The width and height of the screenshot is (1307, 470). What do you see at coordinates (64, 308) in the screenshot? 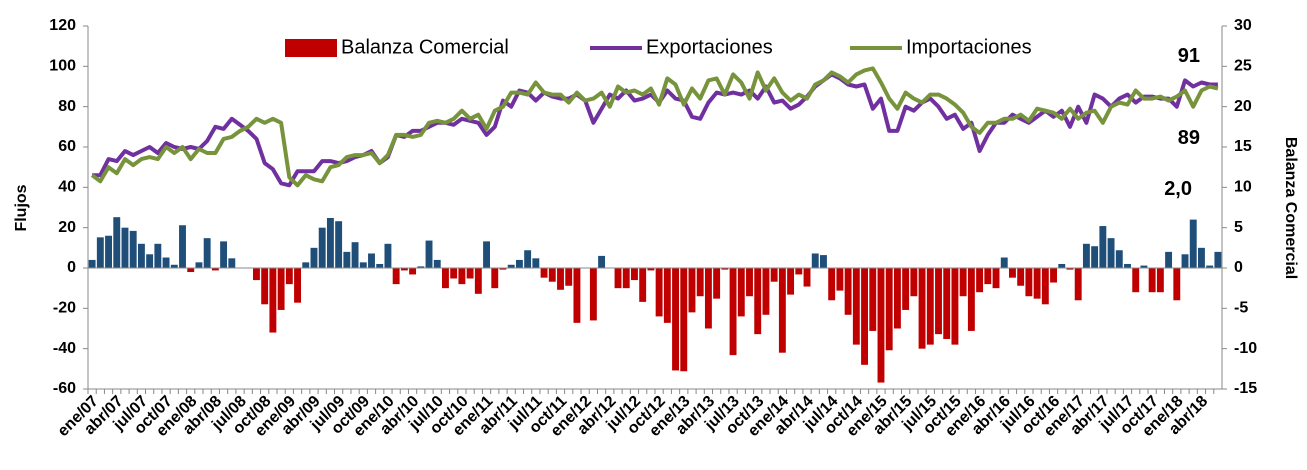
I see `y-tick-label: -20` at bounding box center [64, 308].